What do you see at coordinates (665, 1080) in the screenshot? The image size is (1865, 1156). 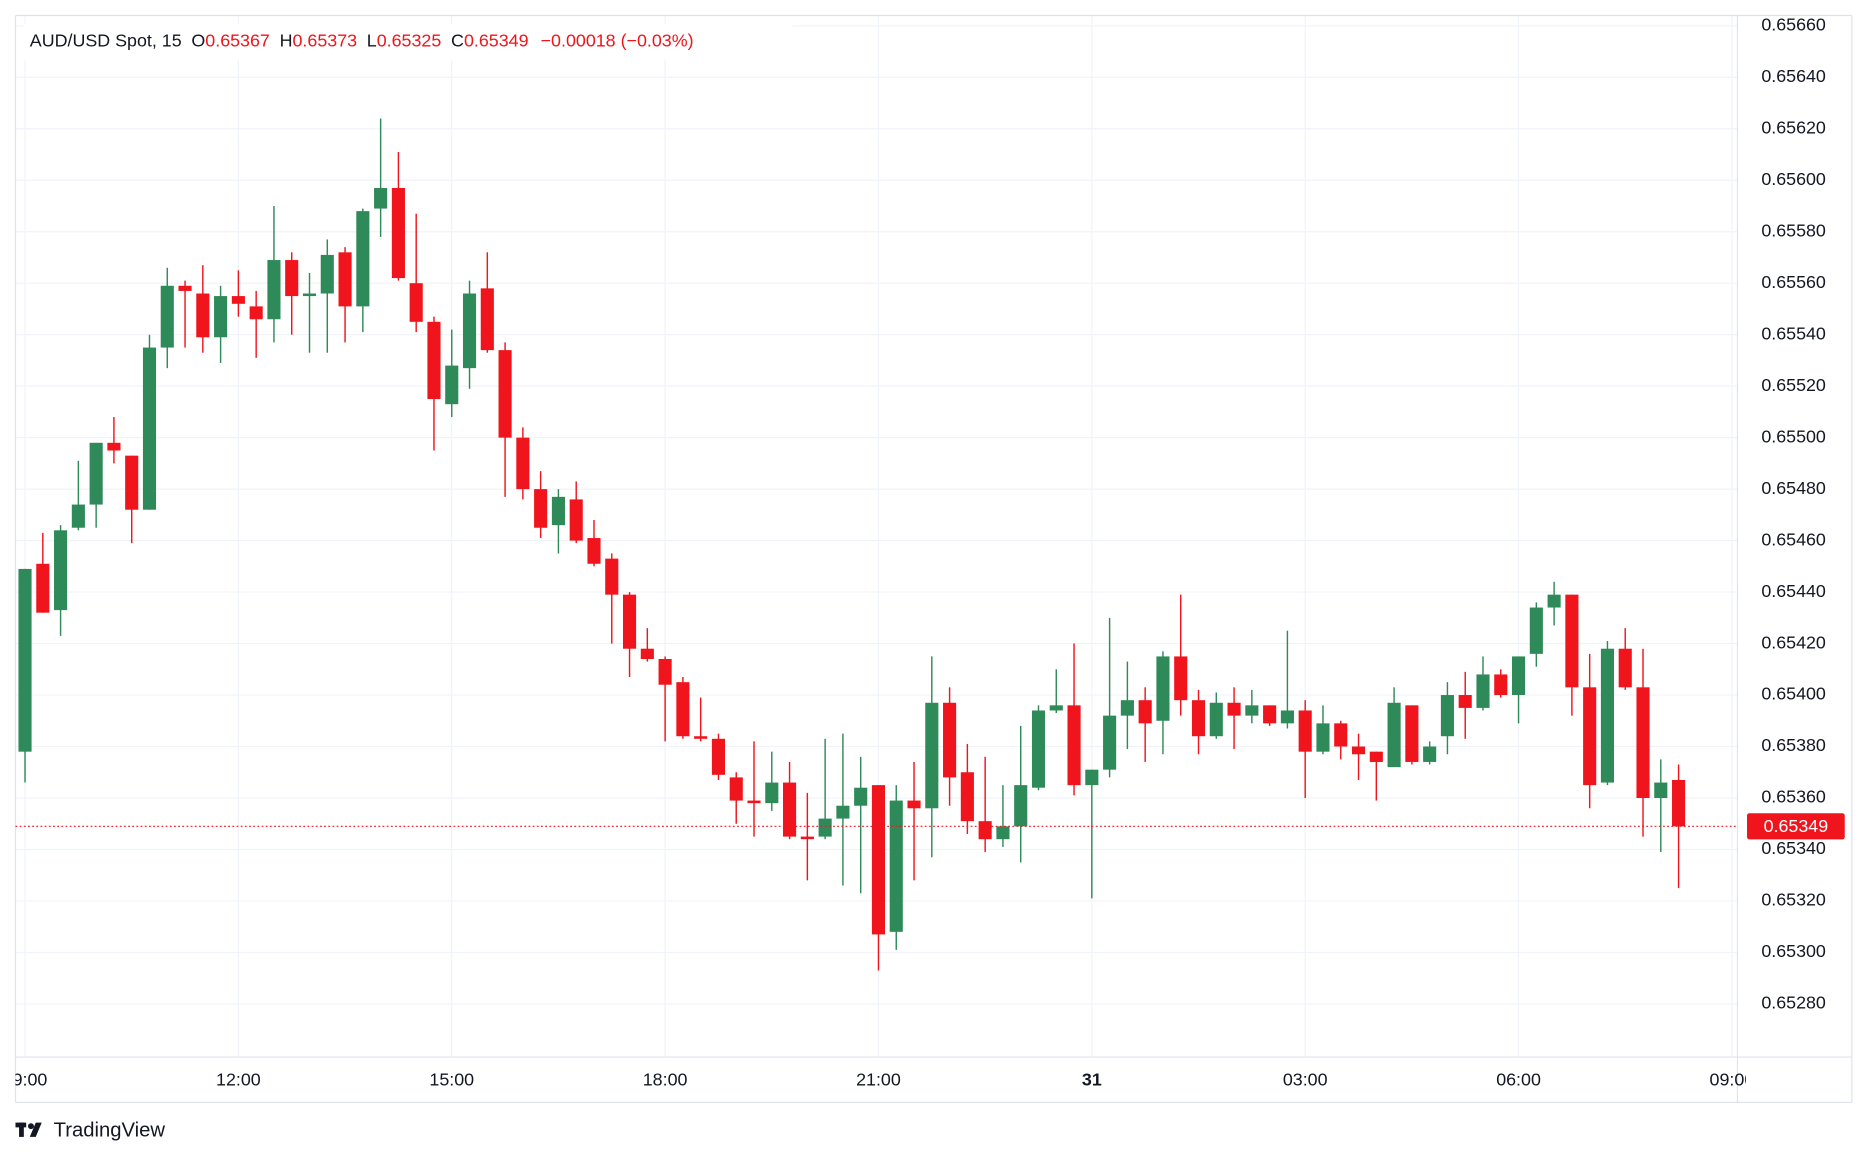 I see `x-tick-label: 18:00` at bounding box center [665, 1080].